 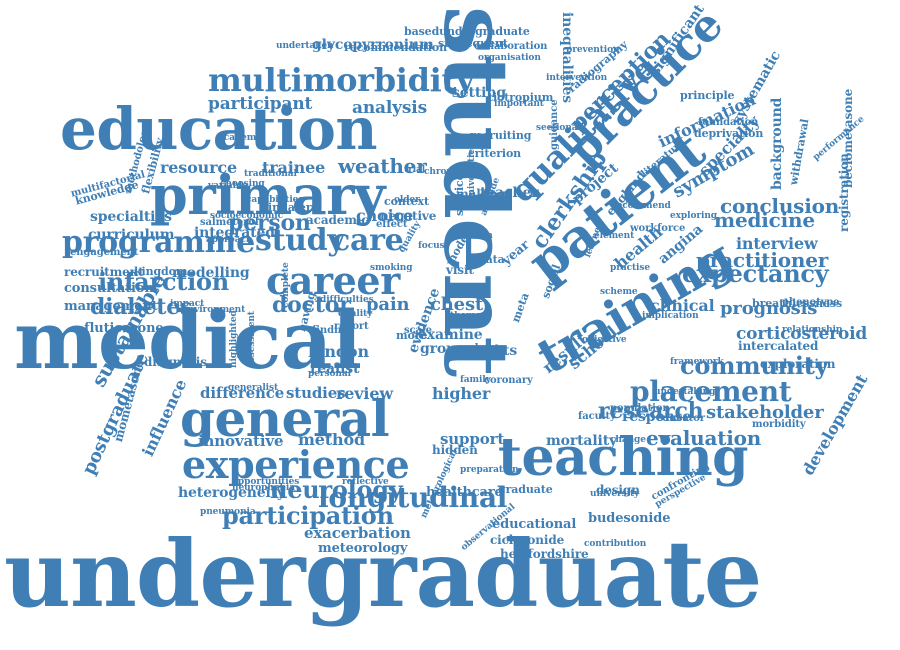 I want to click on word-diabetes: diabetes, so click(x=141, y=307).